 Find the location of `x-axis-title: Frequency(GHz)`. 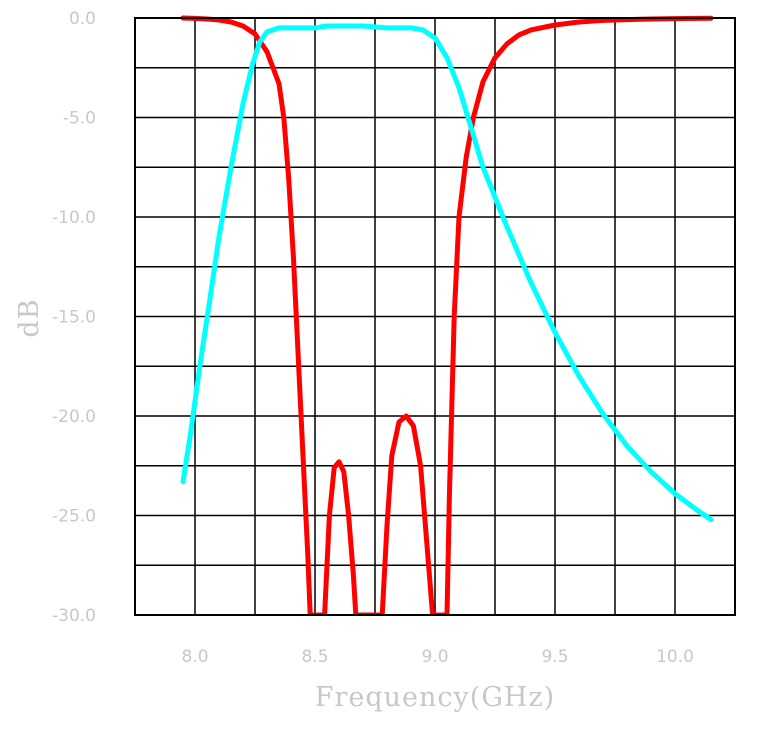

x-axis-title: Frequency(GHz) is located at coordinates (435, 697).